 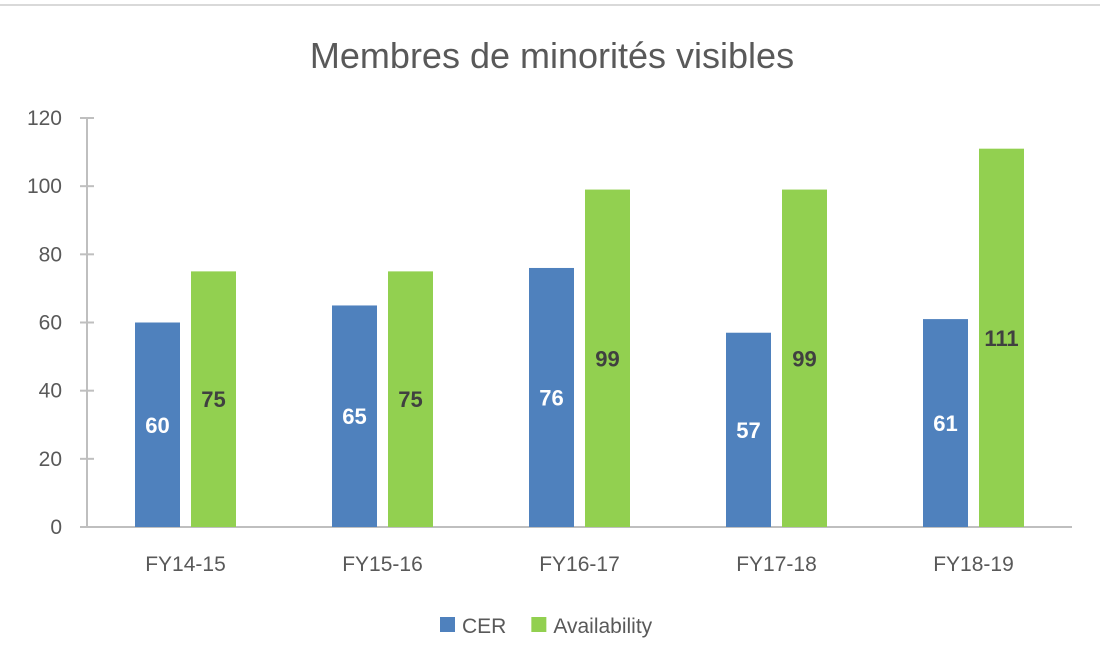 What do you see at coordinates (50, 459) in the screenshot?
I see `y-tick-label: 20` at bounding box center [50, 459].